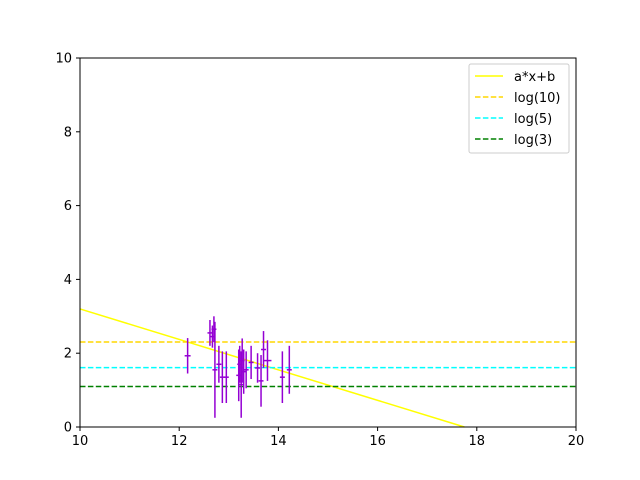 The image size is (640, 480). I want to click on x-tick-label: 18, so click(477, 441).